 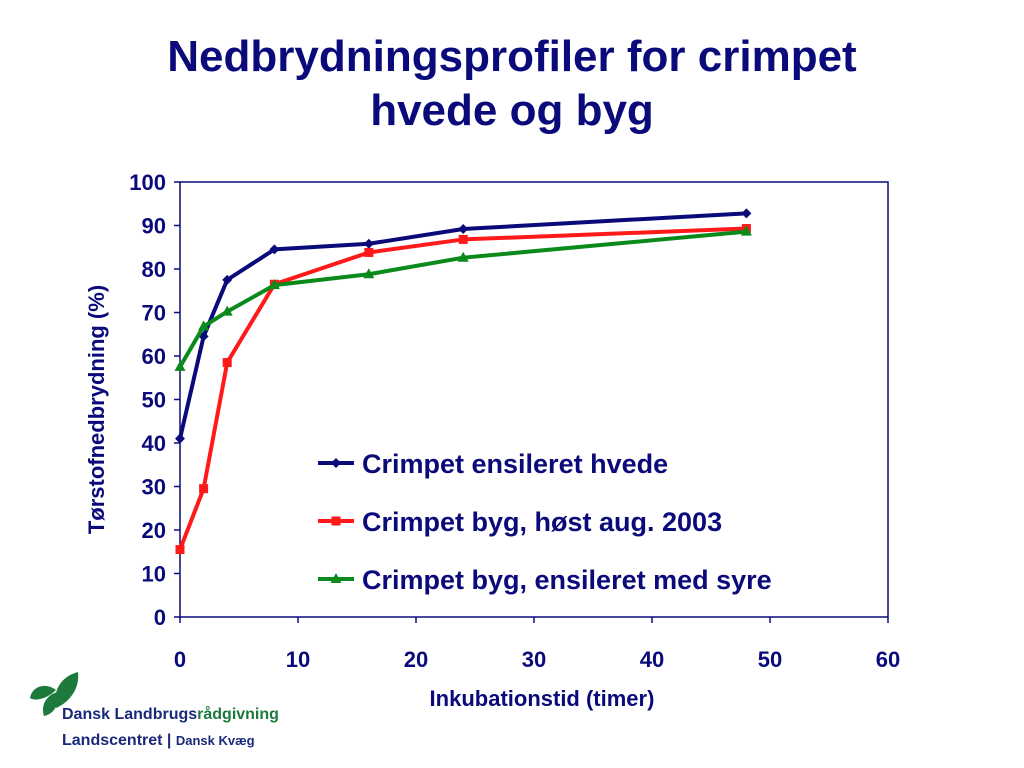 I want to click on y-tick-label: 70, so click(x=154, y=313).